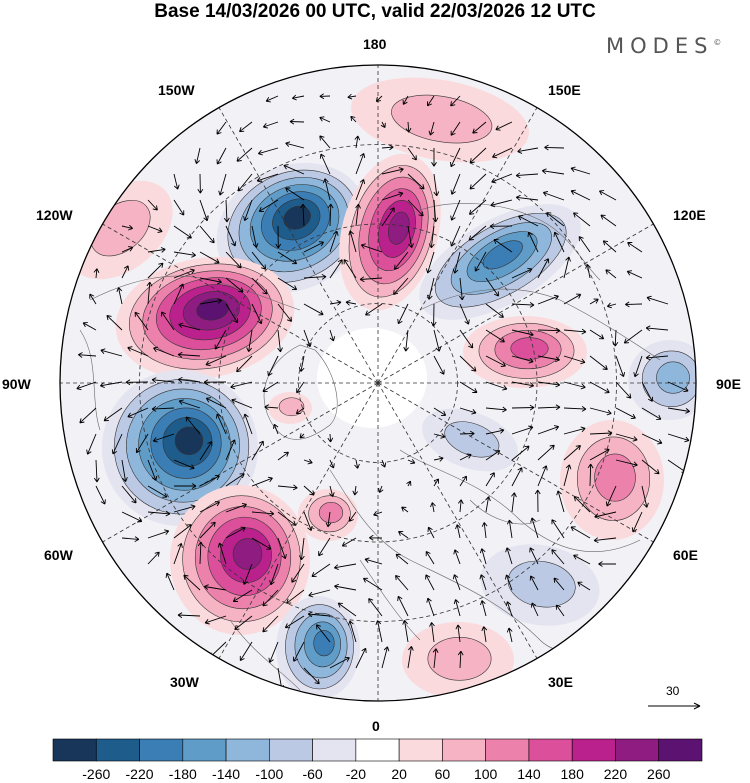 The image size is (750, 783). What do you see at coordinates (16, 384) in the screenshot?
I see `lon-label-90w: 90W` at bounding box center [16, 384].